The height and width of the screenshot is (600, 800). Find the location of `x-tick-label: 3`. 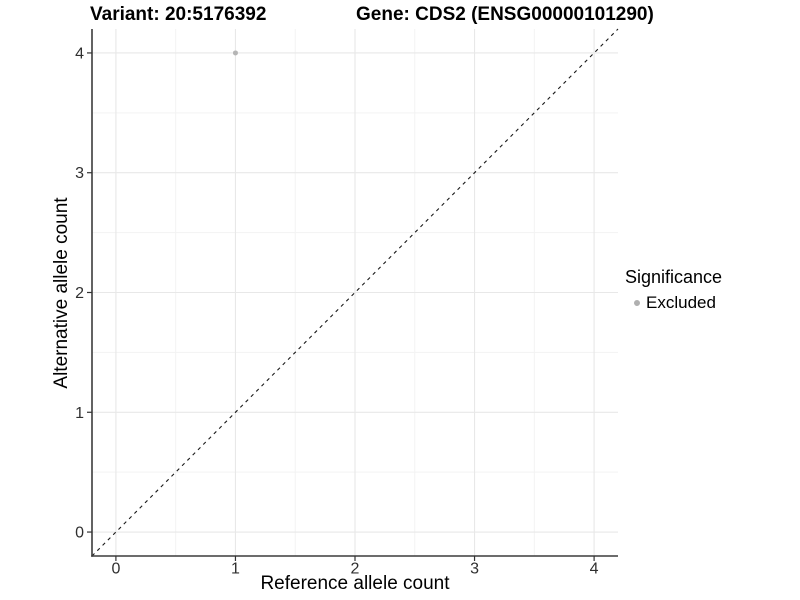

x-tick-label: 3 is located at coordinates (474, 569).